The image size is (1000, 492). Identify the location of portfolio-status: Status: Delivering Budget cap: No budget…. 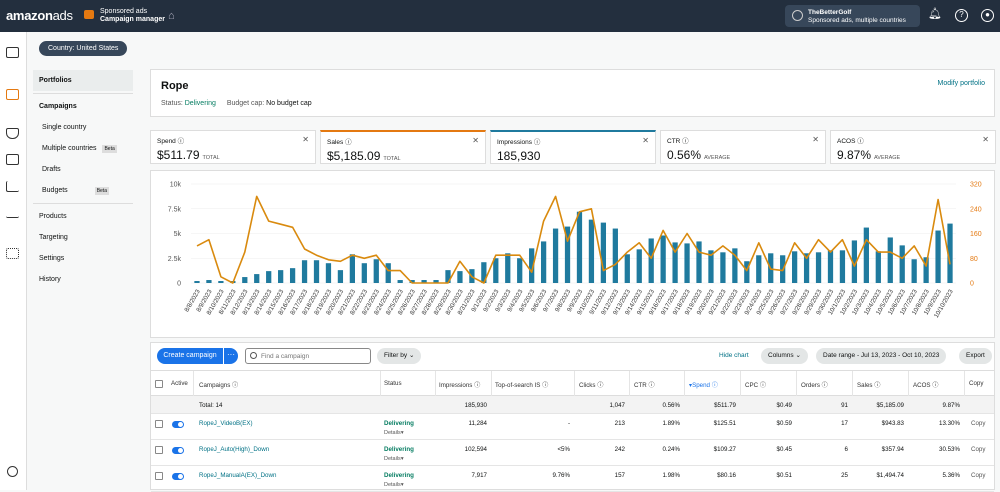
(236, 103).